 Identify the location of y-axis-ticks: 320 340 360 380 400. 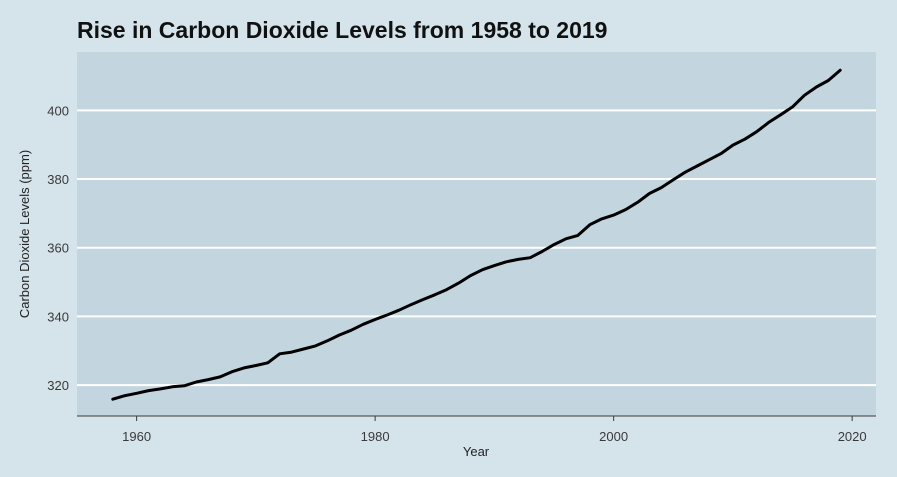
(58, 248).